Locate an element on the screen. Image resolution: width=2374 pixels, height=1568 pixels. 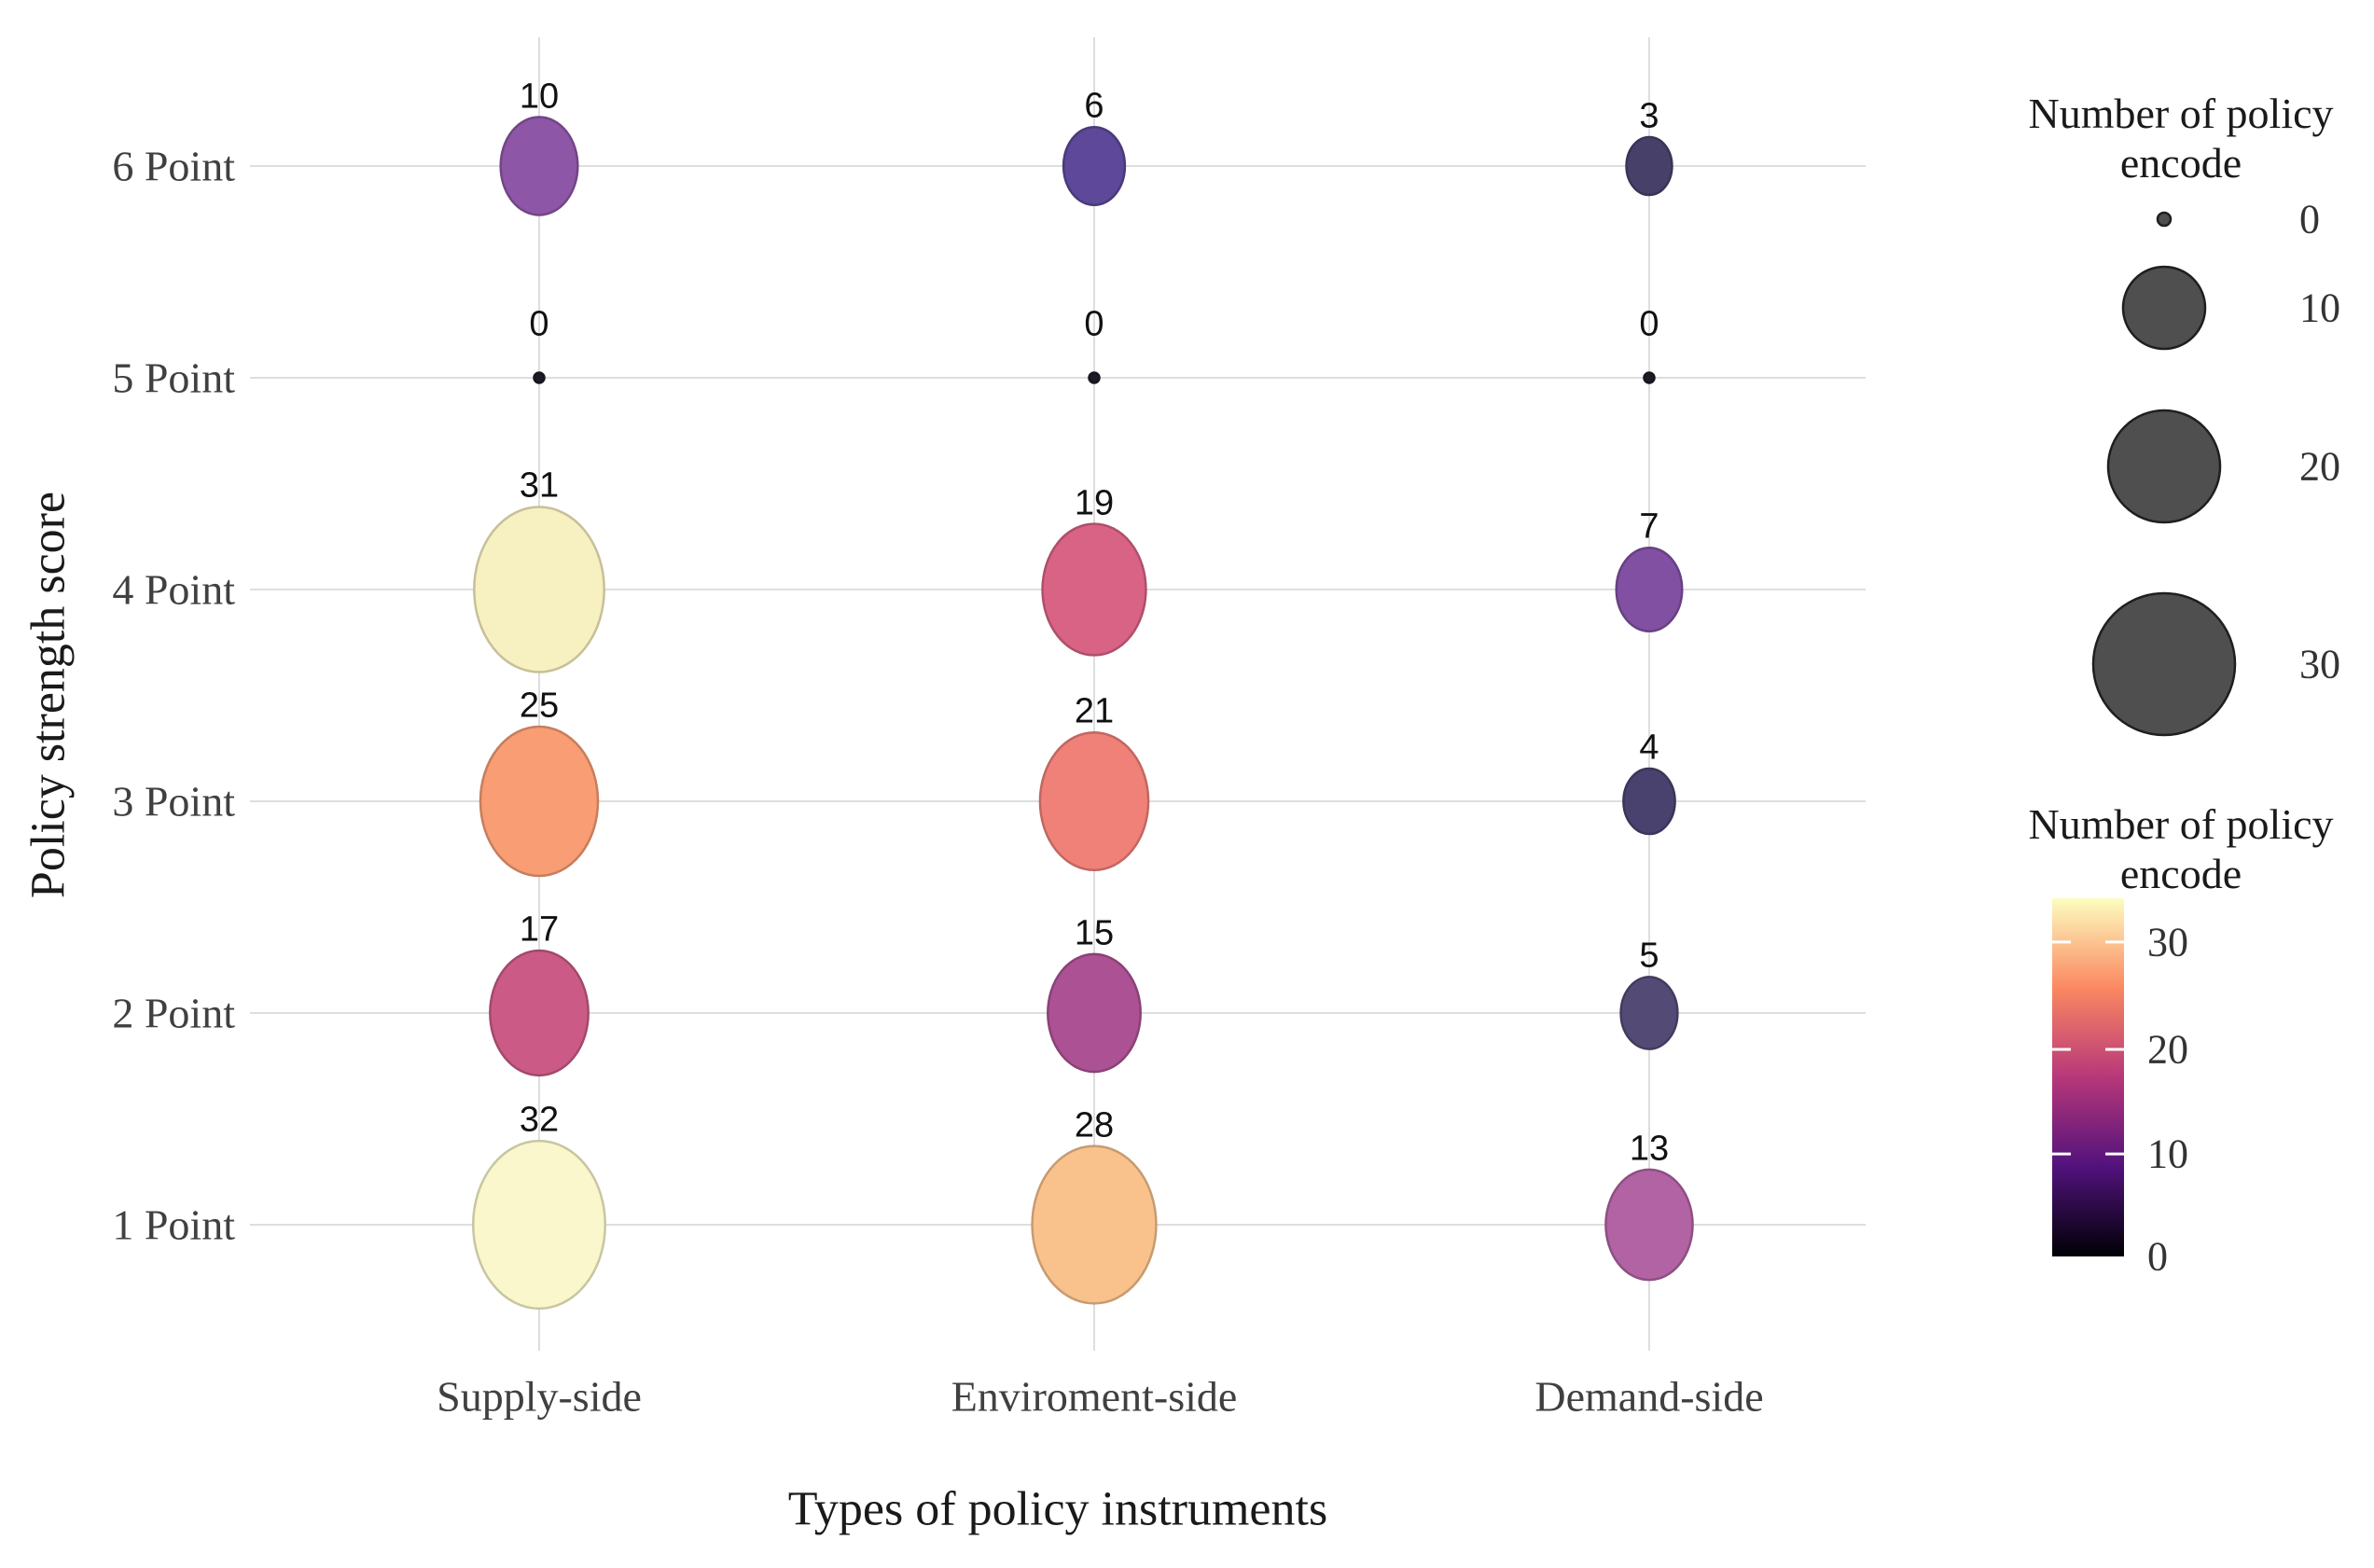
value-label-enviroment-side-4-point: 19 is located at coordinates (1094, 503).